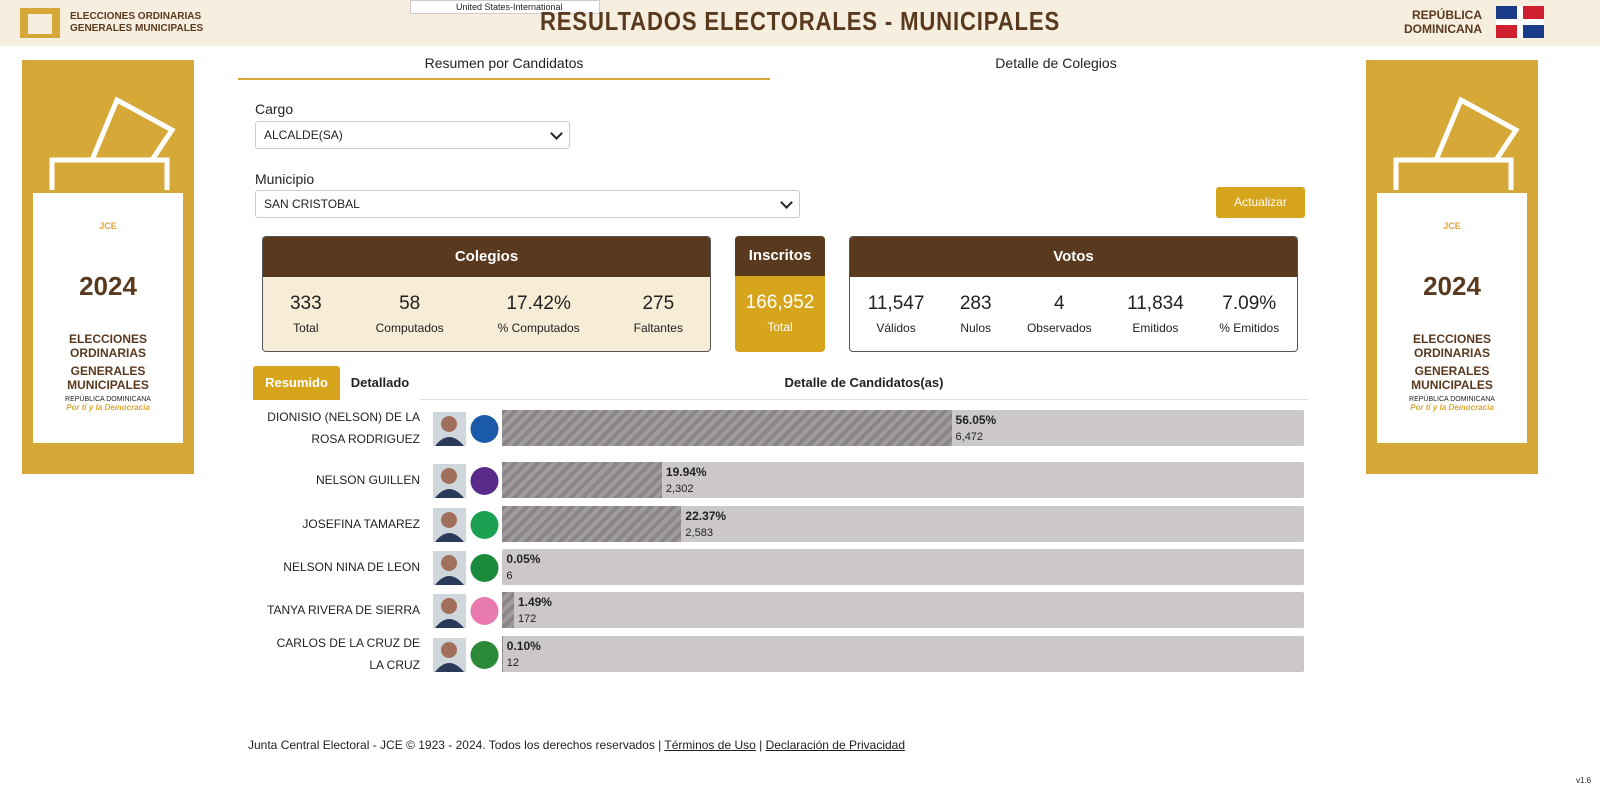 This screenshot has height=792, width=1600. What do you see at coordinates (896, 328) in the screenshot?
I see `stat-label: Válidos` at bounding box center [896, 328].